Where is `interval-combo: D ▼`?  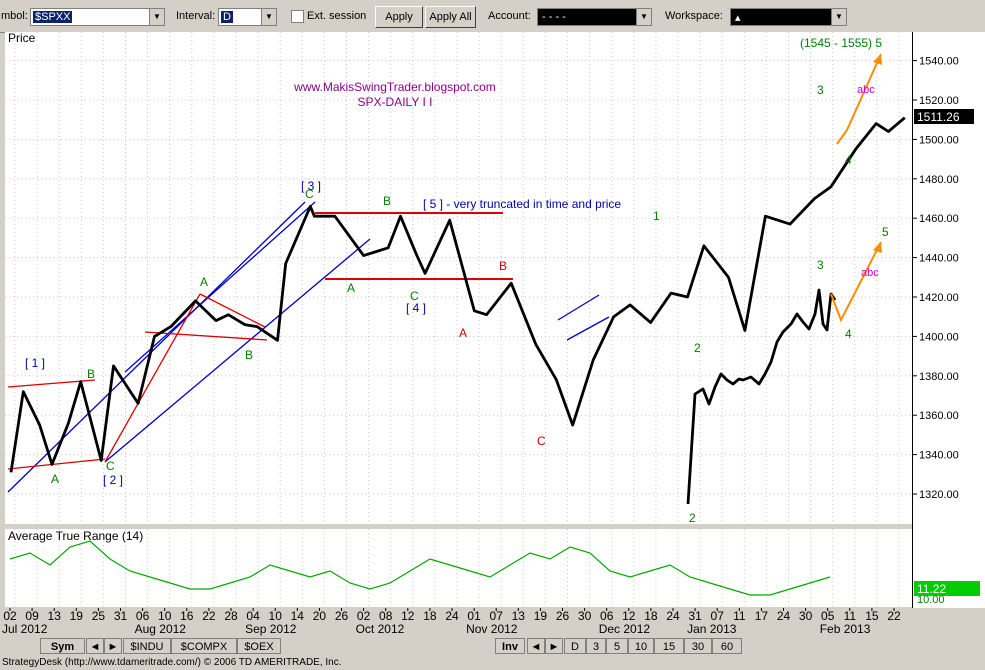
interval-combo: D ▼ is located at coordinates (247, 17).